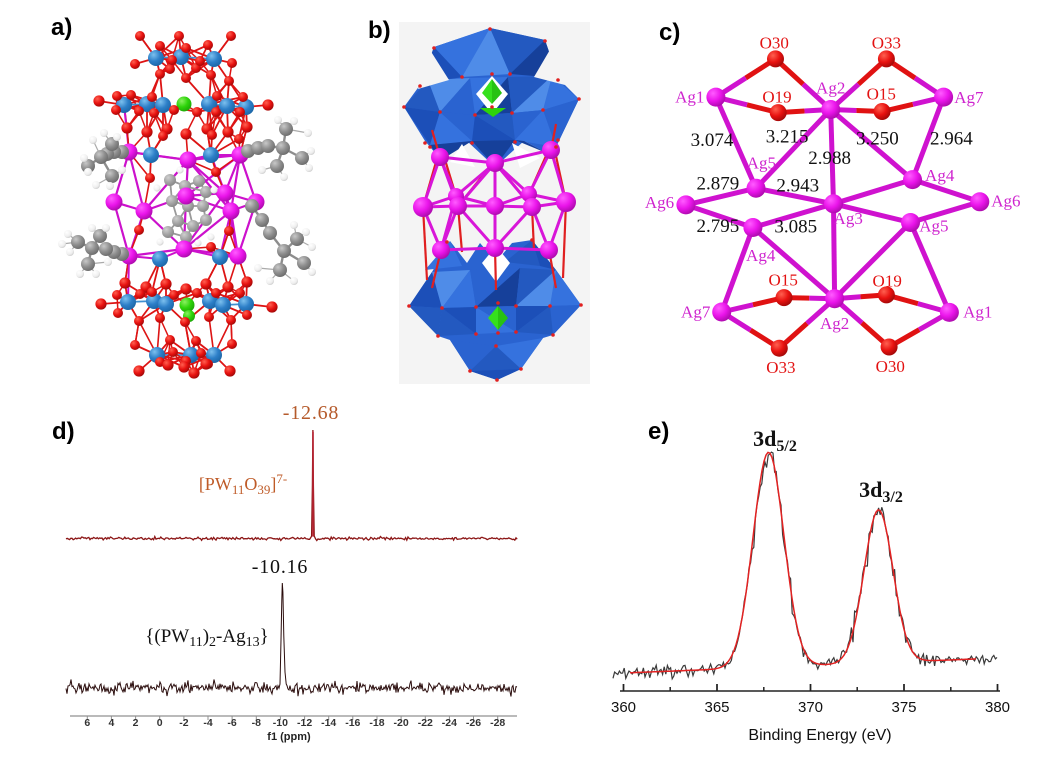 This screenshot has width=1048, height=766. I want to click on svg-text: -2, so click(183, 723).